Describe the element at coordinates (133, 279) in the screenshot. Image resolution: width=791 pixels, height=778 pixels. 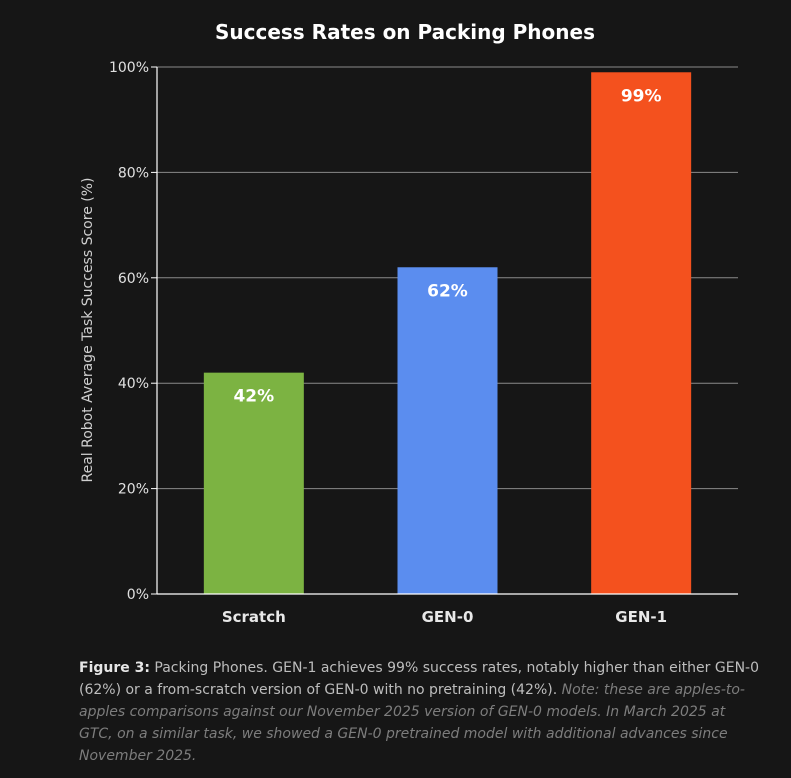
I see `y-tick-label: 60%` at that location.